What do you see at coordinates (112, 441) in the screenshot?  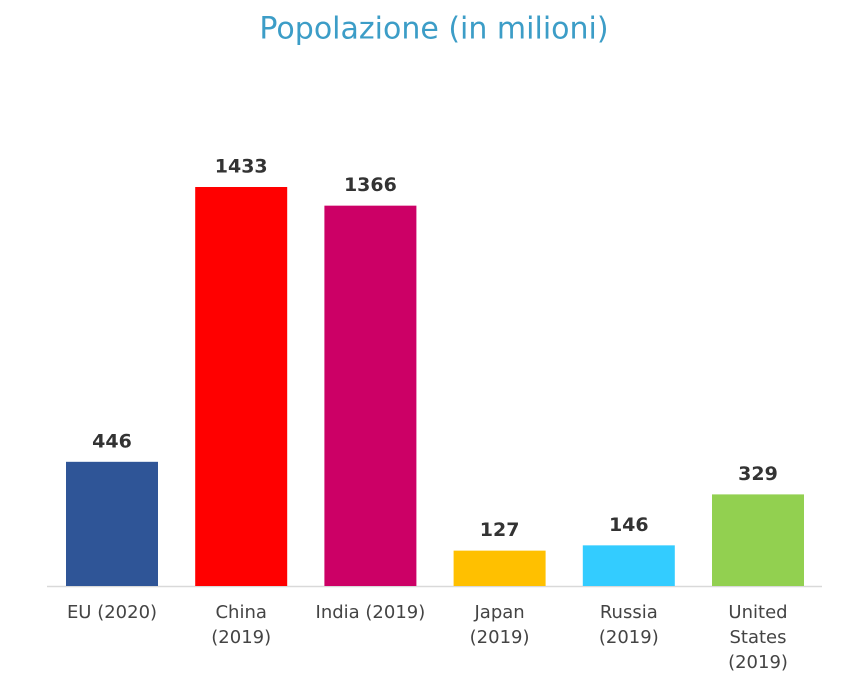 I see `value-label: 446` at bounding box center [112, 441].